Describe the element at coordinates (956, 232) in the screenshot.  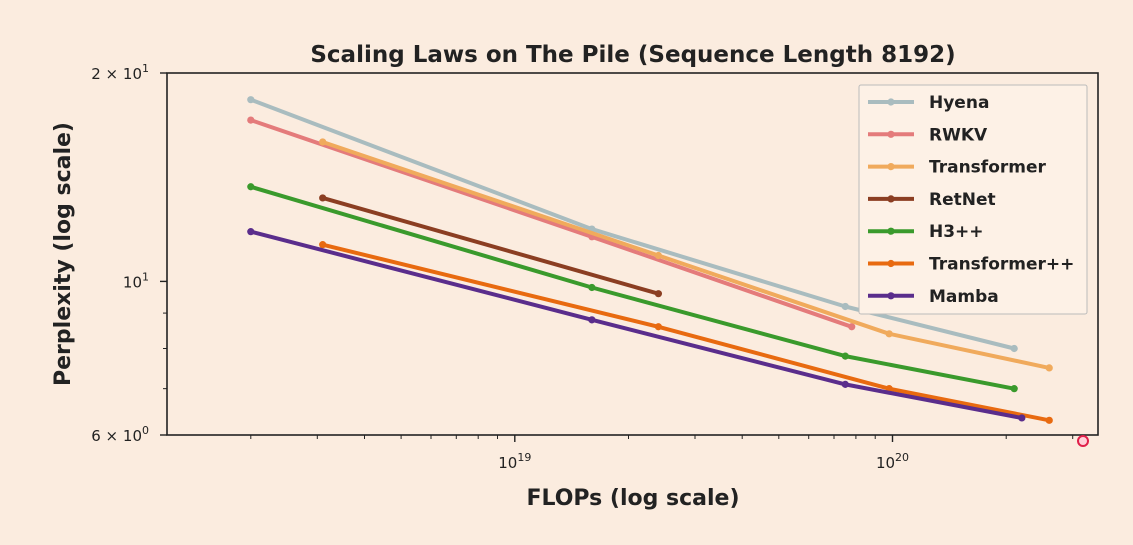
I see `legend-label: H3++` at that location.